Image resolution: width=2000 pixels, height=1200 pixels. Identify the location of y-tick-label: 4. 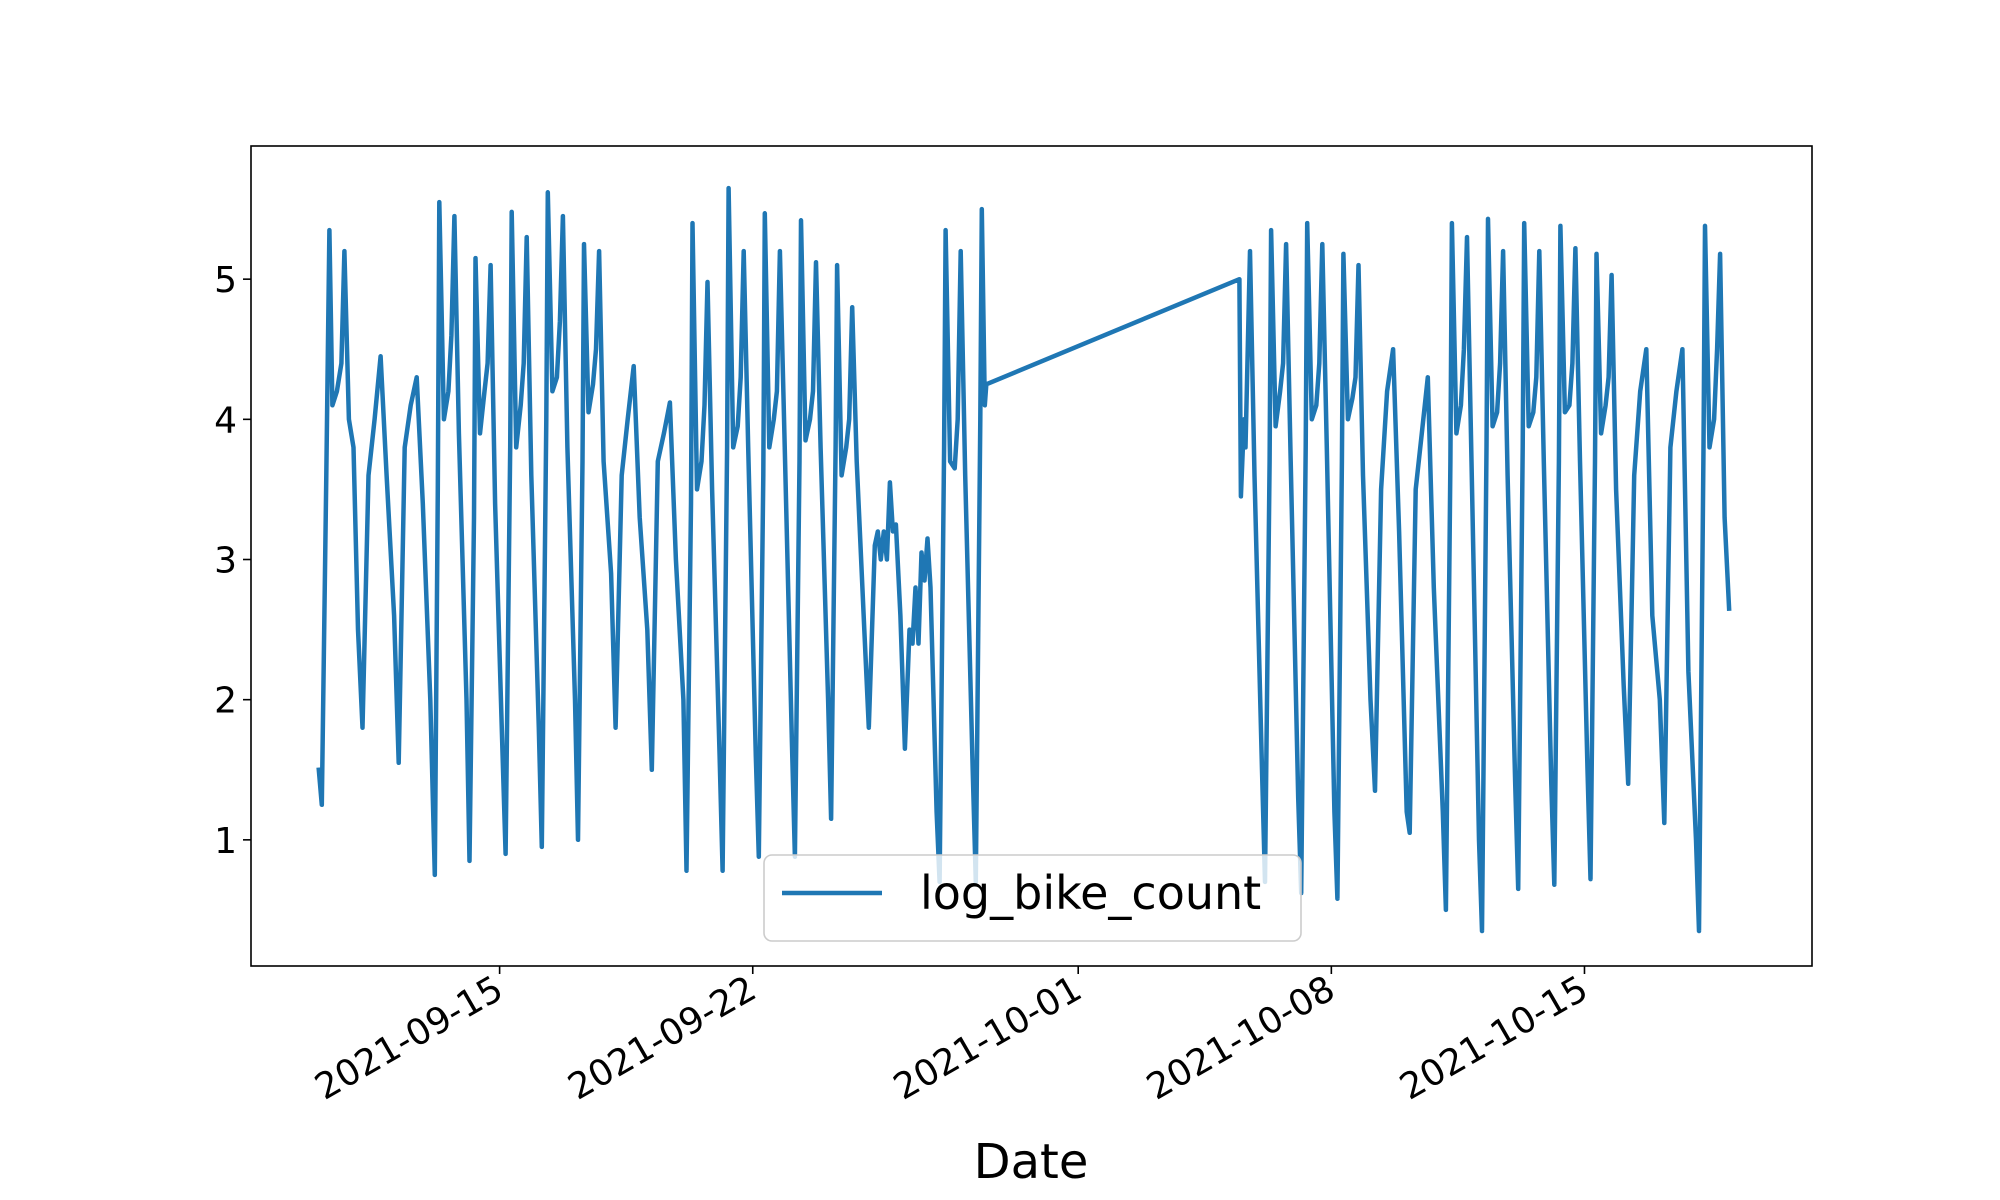
(225, 420).